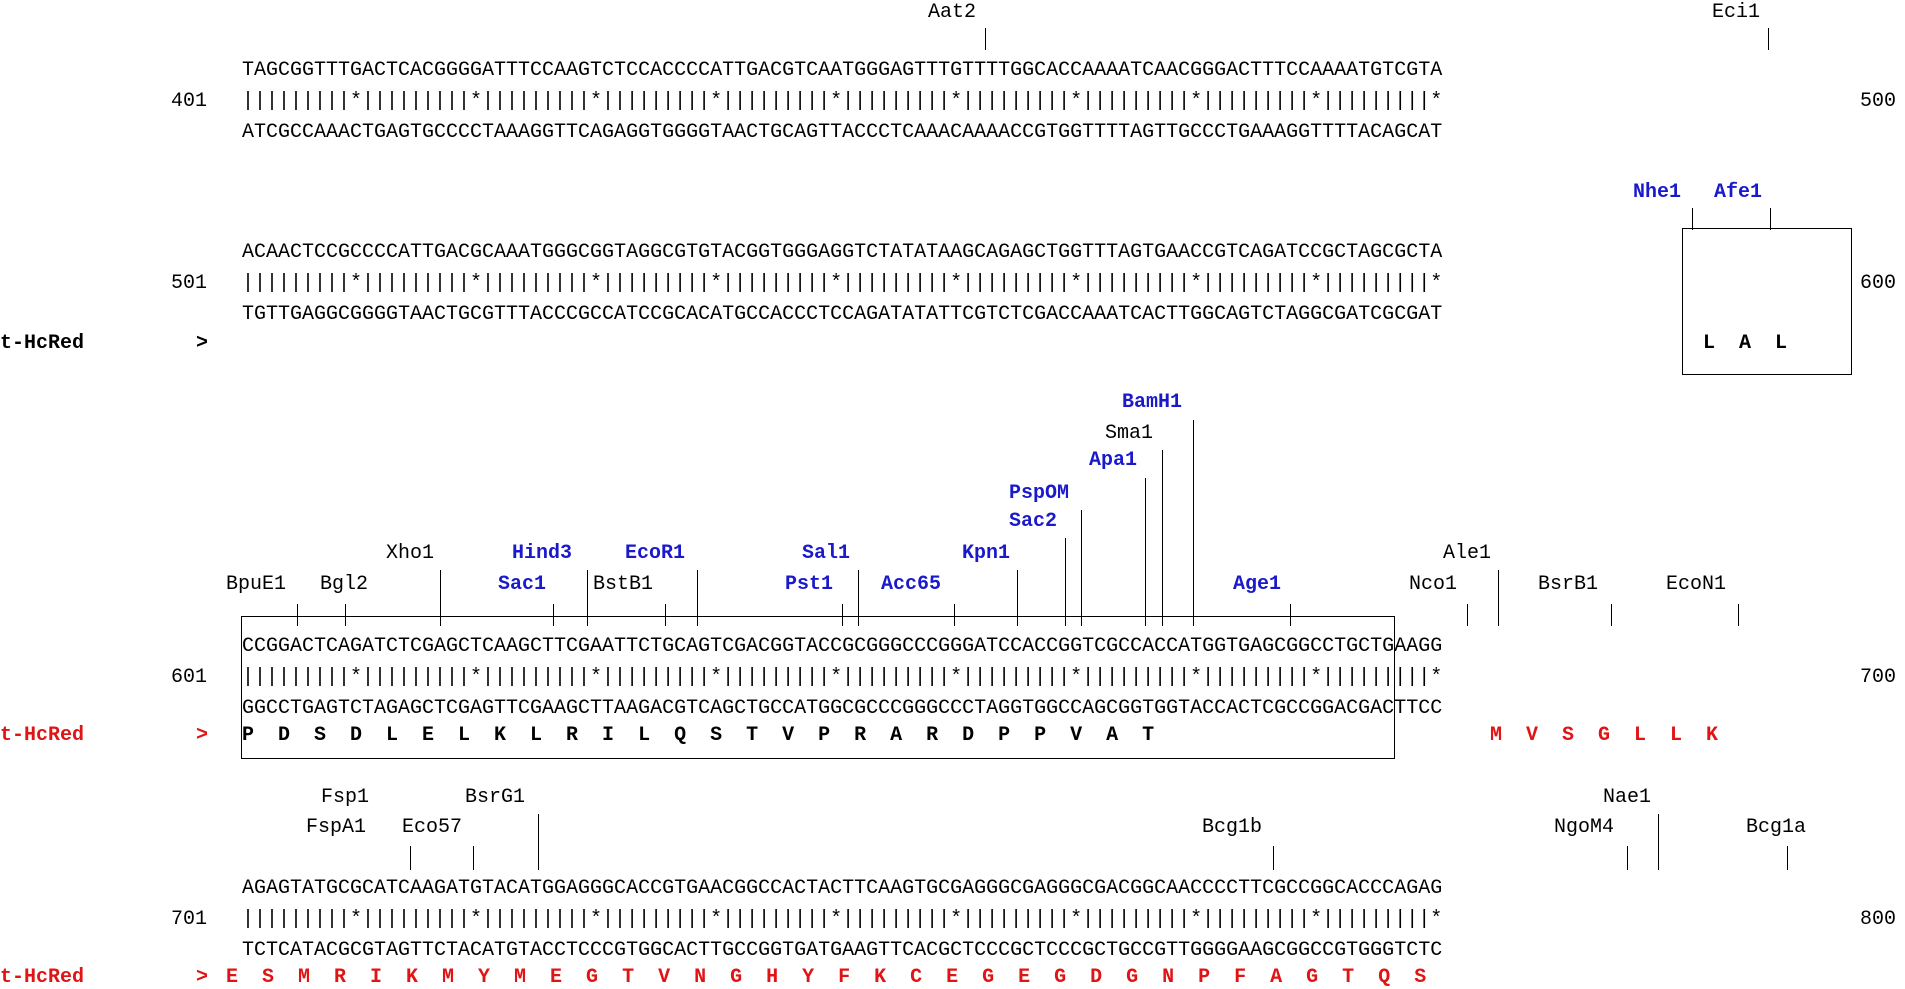 This screenshot has width=1905, height=989. I want to click on end-position: 600, so click(1878, 283).